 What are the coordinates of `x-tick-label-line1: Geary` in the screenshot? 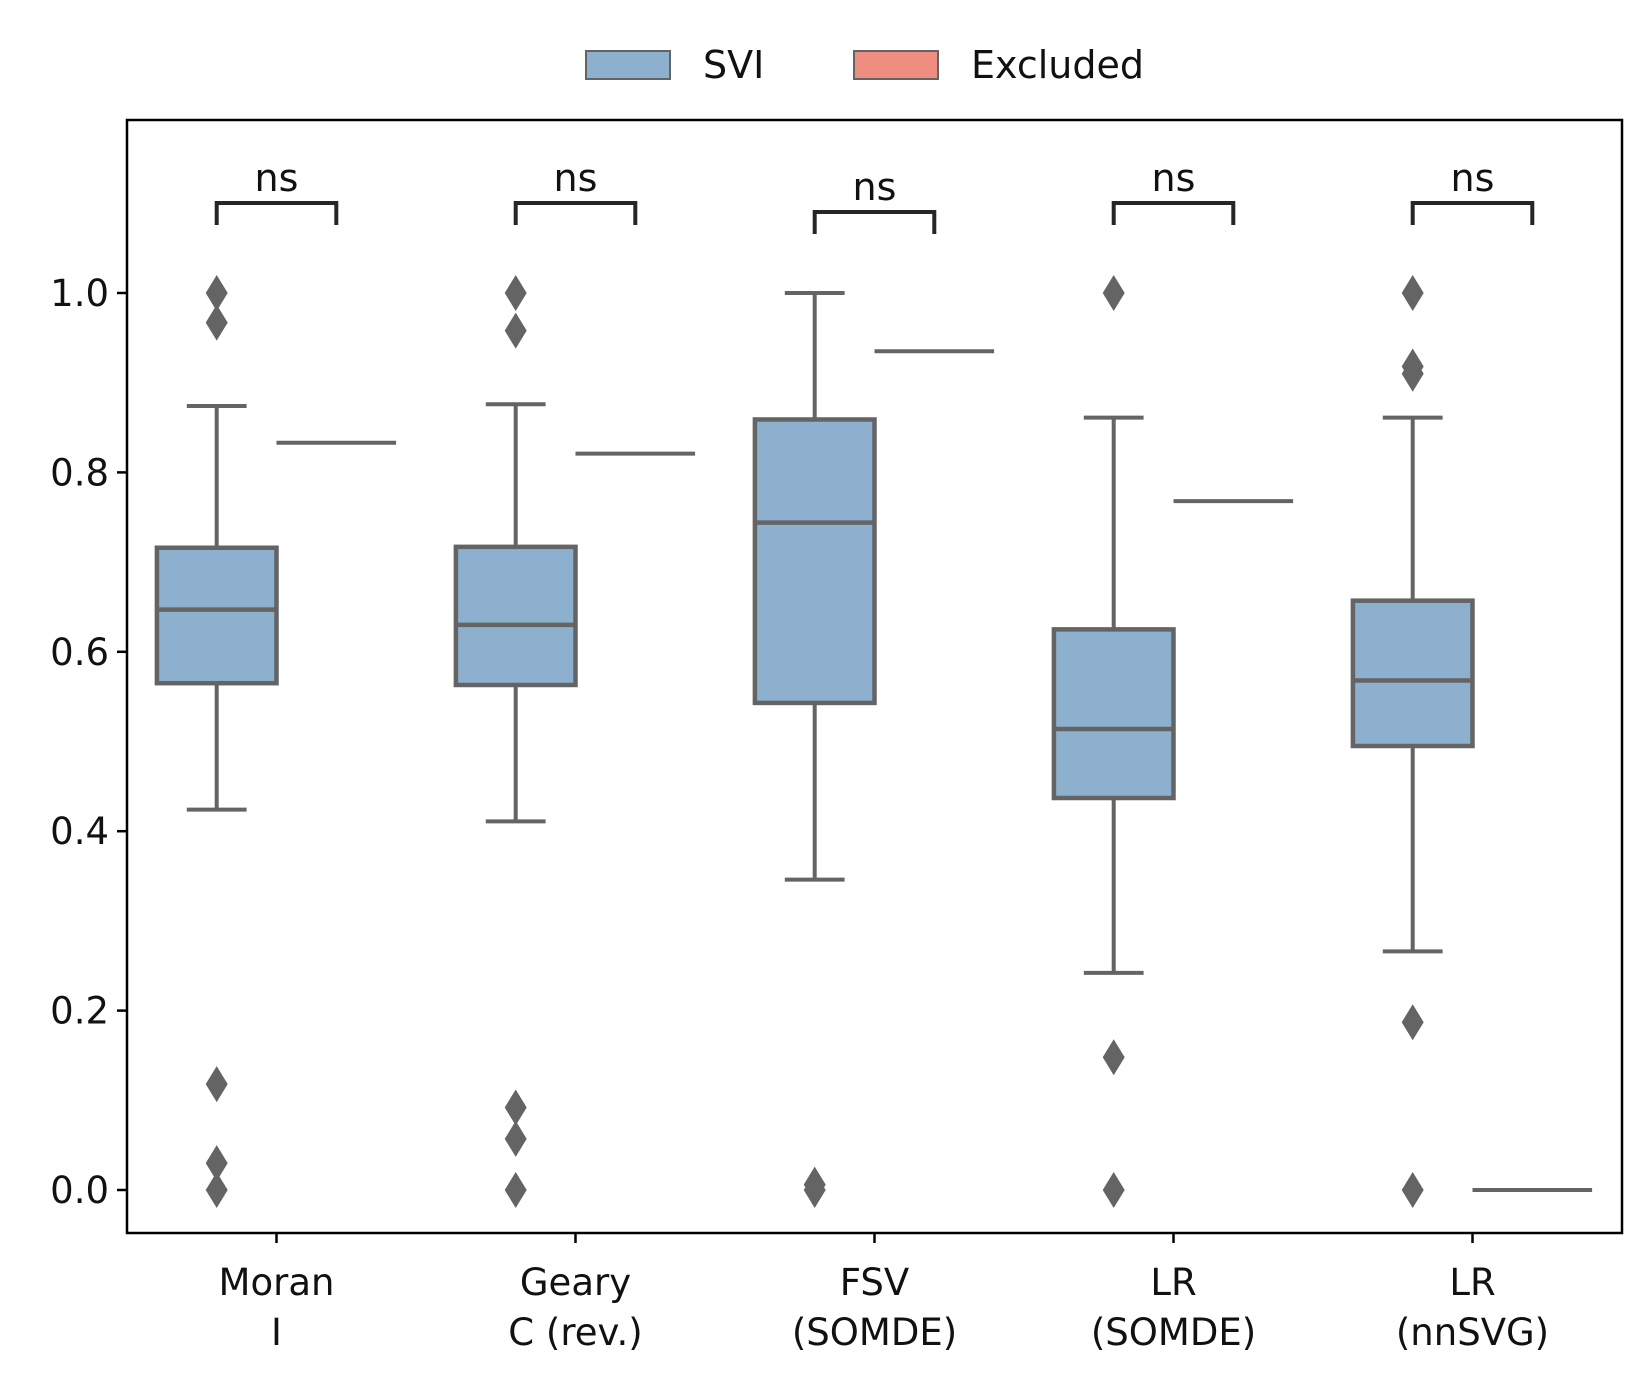 It's located at (575, 1282).